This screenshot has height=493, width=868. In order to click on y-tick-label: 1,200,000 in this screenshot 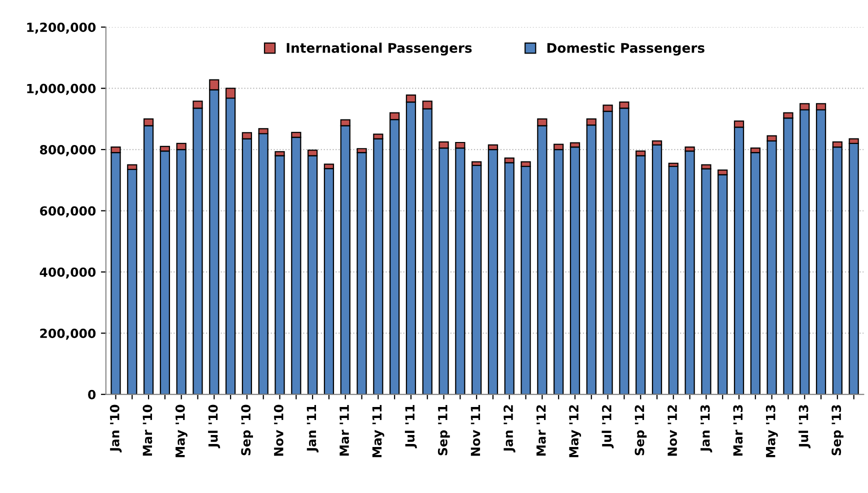, I will do `click(61, 28)`.